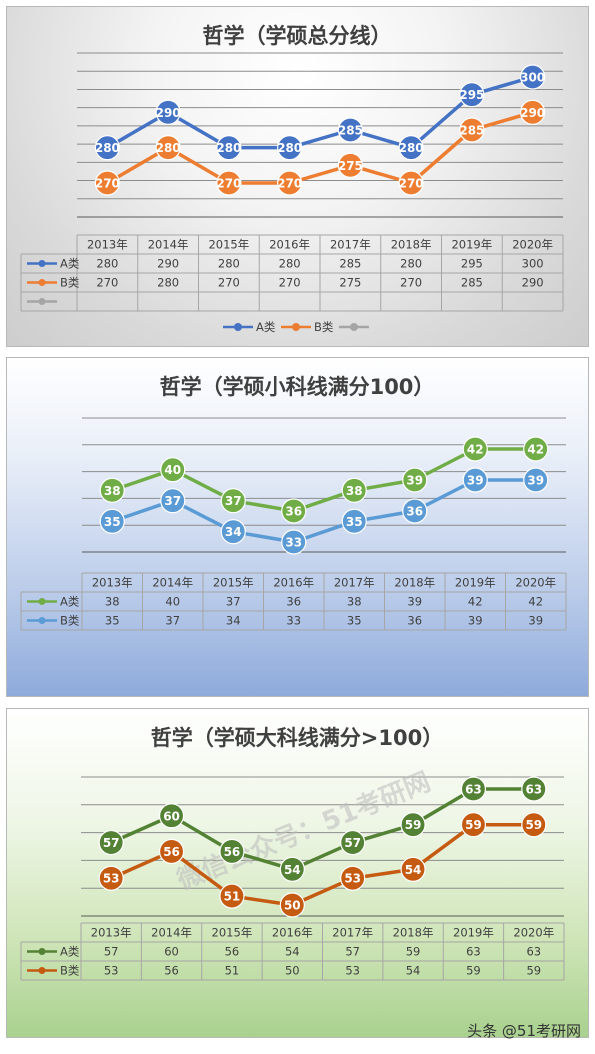 The width and height of the screenshot is (595, 1054). Describe the element at coordinates (533, 264) in the screenshot. I see `table-cell-value: 300` at that location.